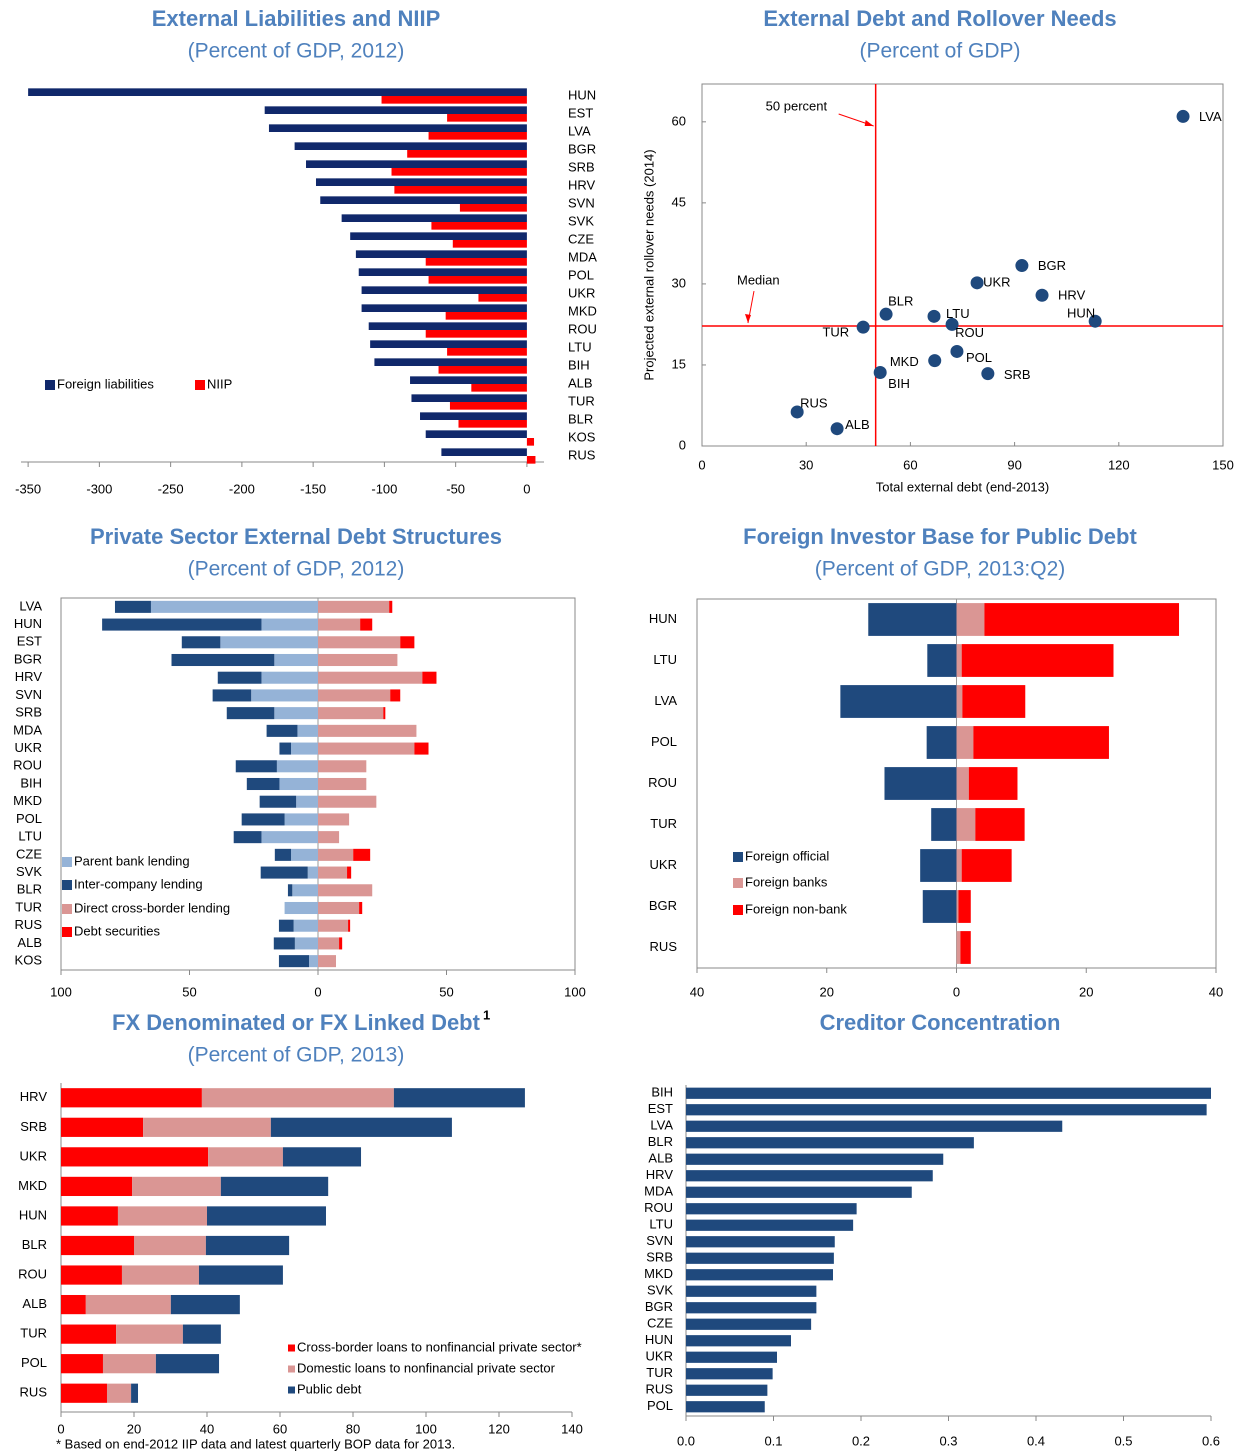  Describe the element at coordinates (861, 1440) in the screenshot. I see `x-tick-label: 0.2` at that location.